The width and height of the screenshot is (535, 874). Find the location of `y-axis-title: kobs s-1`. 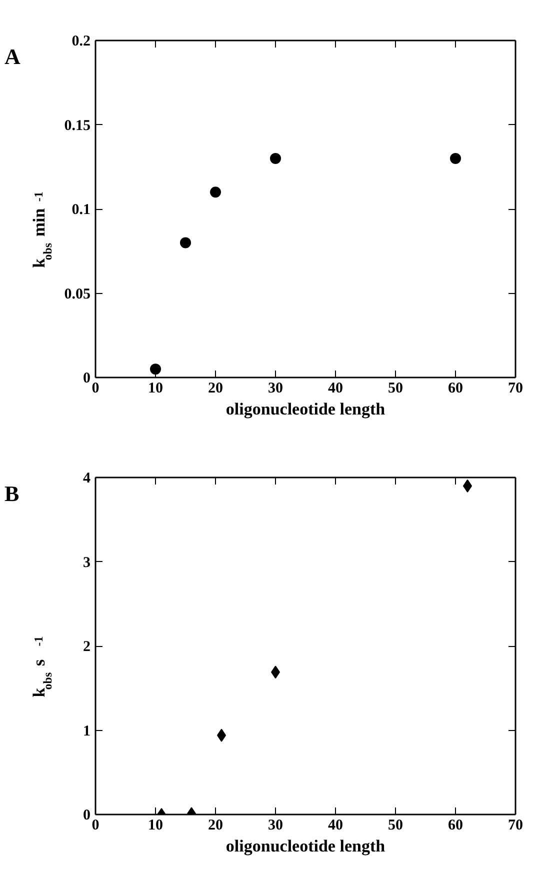

y-axis-title: kobs s-1 is located at coordinates (42, 667).